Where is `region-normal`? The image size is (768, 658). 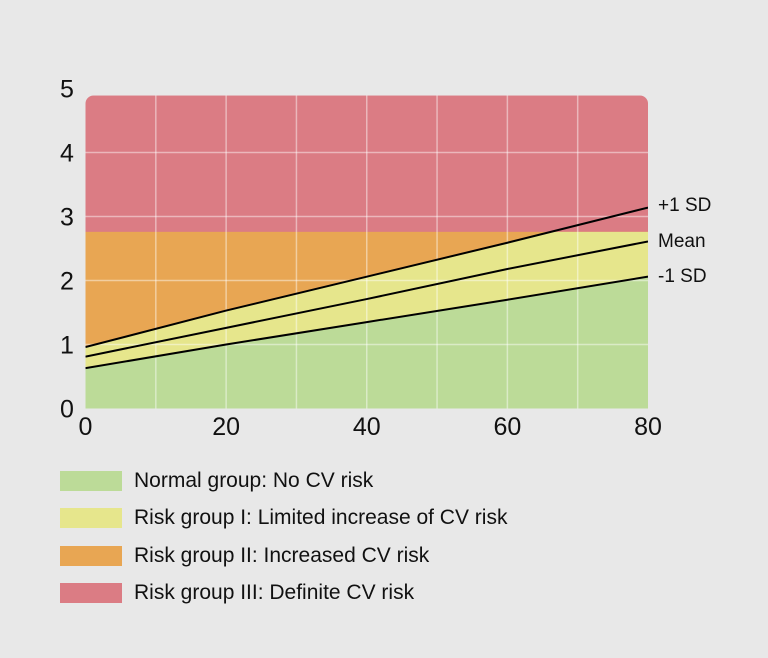
region-normal is located at coordinates (366, 342).